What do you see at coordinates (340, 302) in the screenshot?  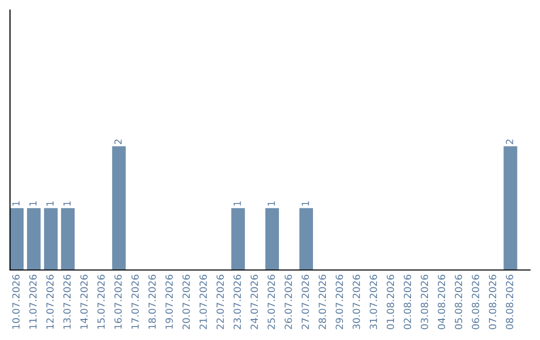 I see `x-tick-label: 29.07.2026` at bounding box center [340, 302].